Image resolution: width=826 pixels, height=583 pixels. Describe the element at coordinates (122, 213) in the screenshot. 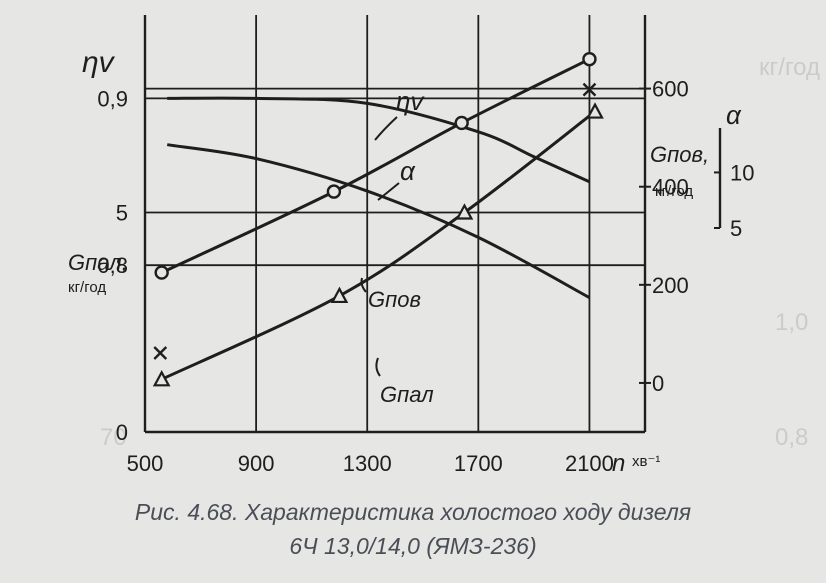

I see `g-pal-tick-label-5: 5` at that location.